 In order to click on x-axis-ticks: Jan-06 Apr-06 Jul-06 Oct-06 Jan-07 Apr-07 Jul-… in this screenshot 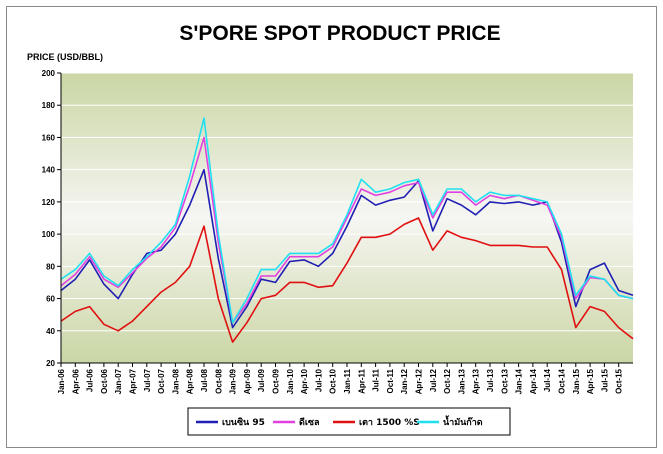, I will do `click(340, 378)`.